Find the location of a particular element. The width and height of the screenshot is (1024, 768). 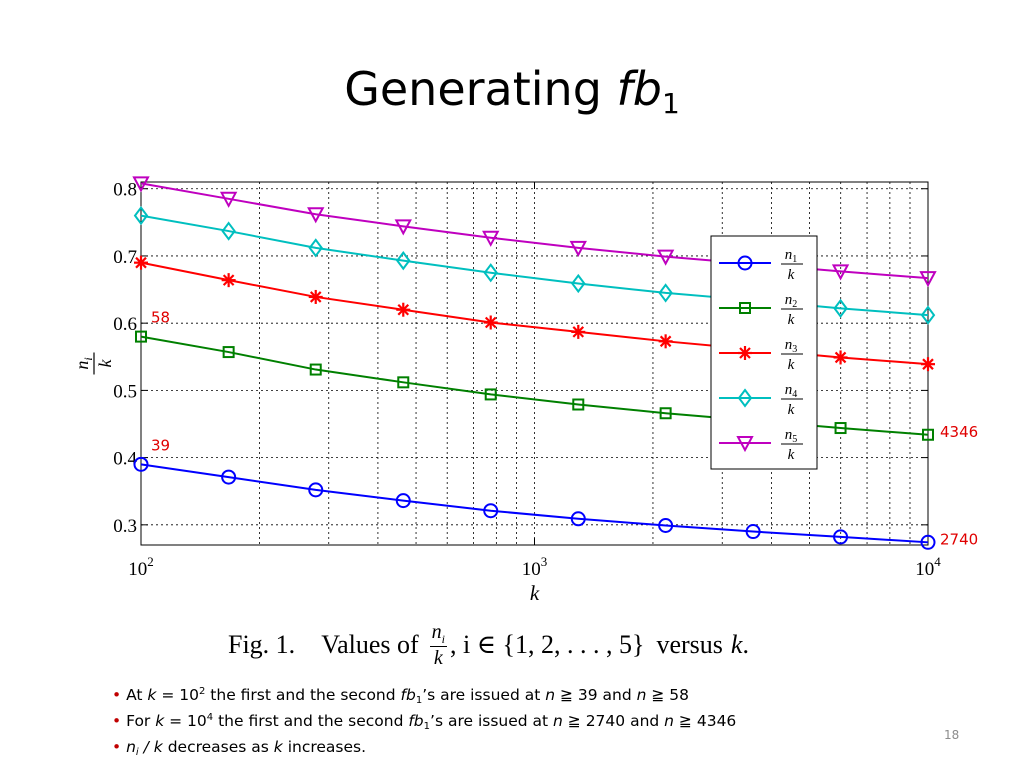

annotation-label: 2740 is located at coordinates (959, 539).